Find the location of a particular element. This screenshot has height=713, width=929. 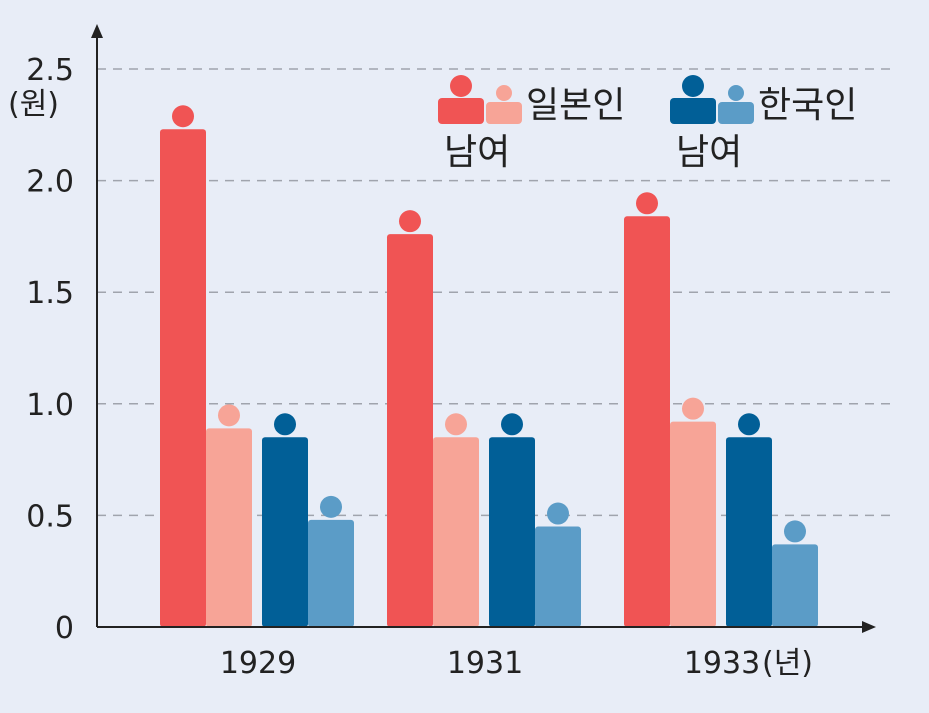

y-axis-label: (원) is located at coordinates (33, 104).